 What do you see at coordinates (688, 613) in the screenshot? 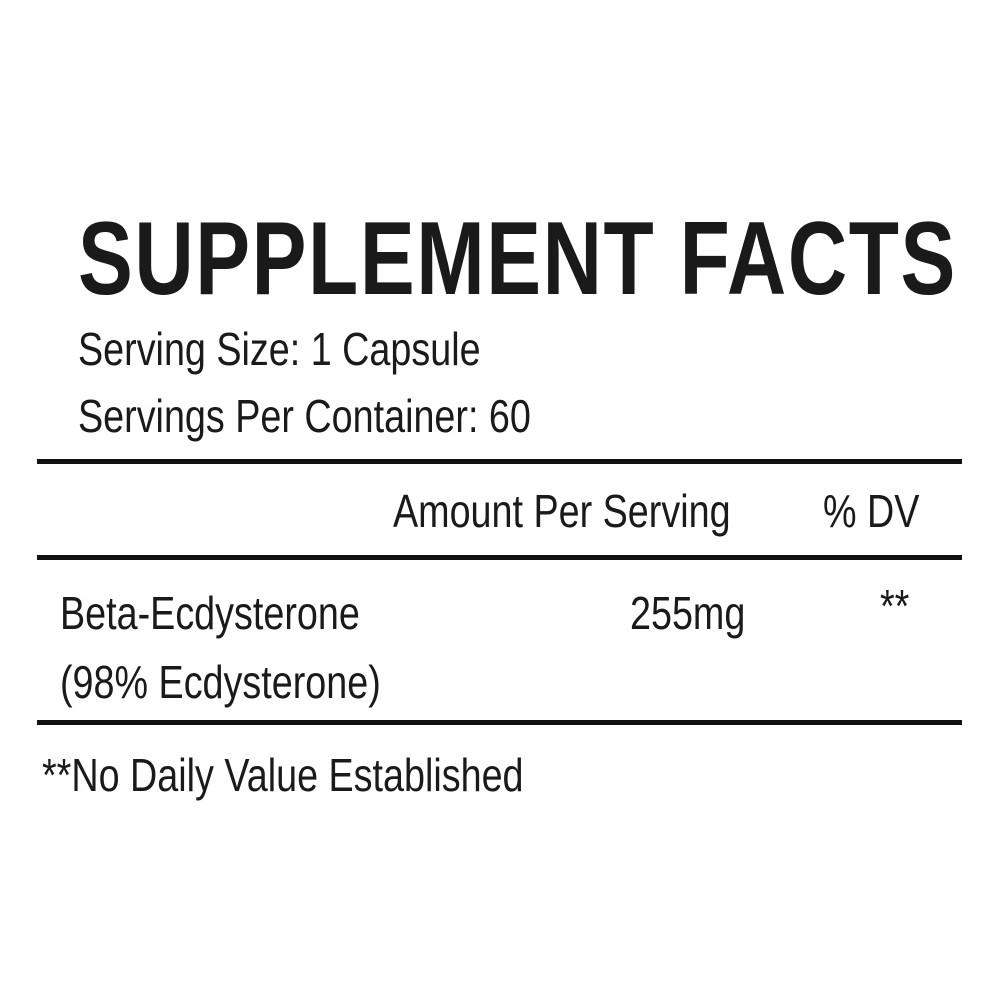
I see `ingredient-amount: 255mg` at bounding box center [688, 613].